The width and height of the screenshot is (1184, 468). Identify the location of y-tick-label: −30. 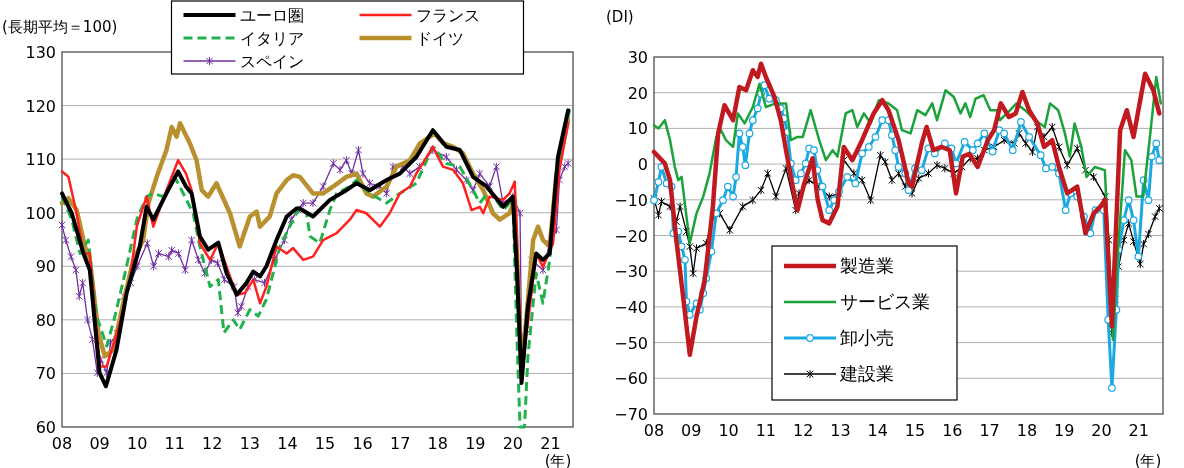
(631, 272).